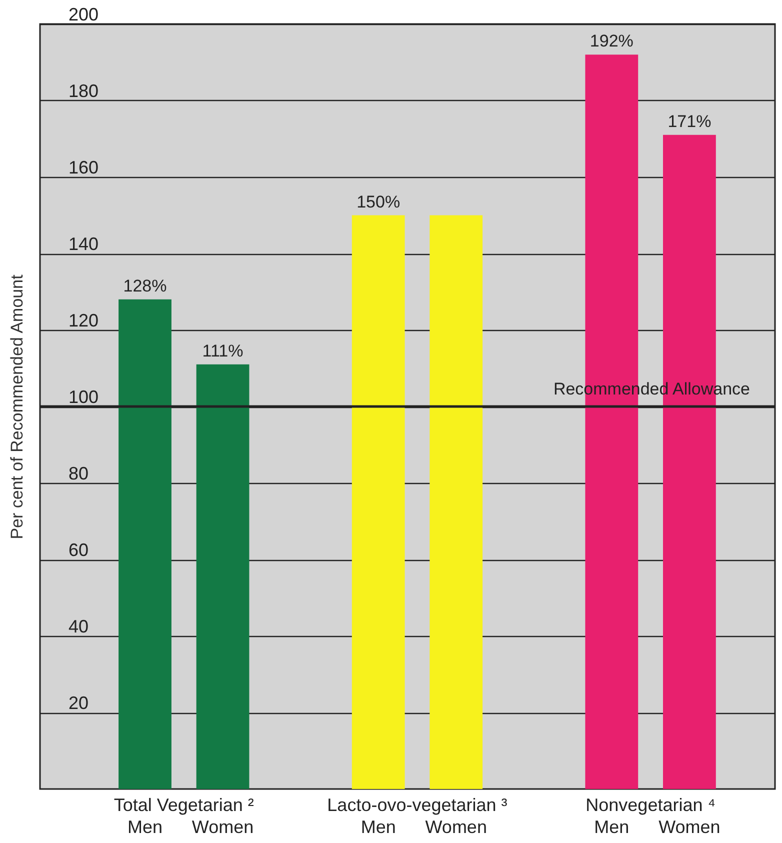 The image size is (782, 843). Describe the element at coordinates (83, 14) in the screenshot. I see `y-tick-label: 200` at that location.